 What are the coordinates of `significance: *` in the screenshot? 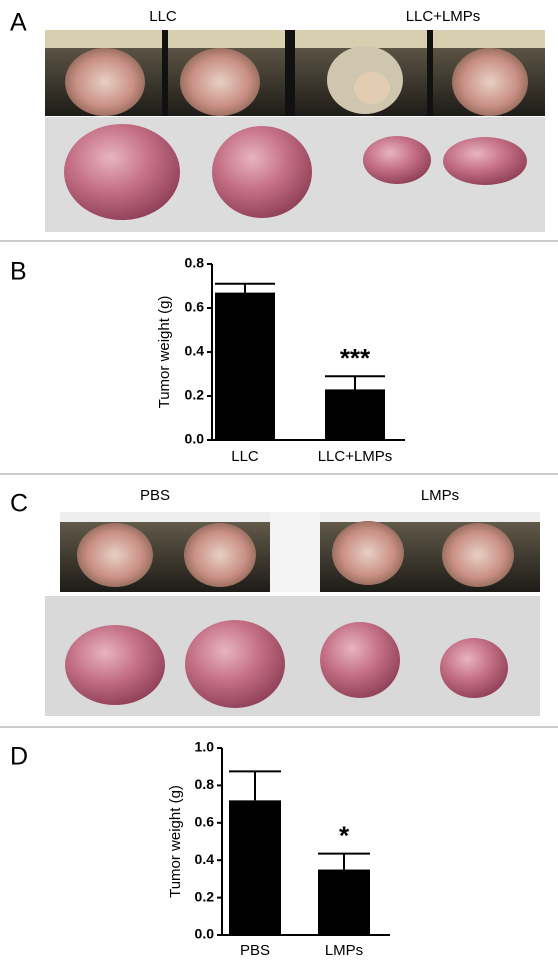 It's located at (344, 836).